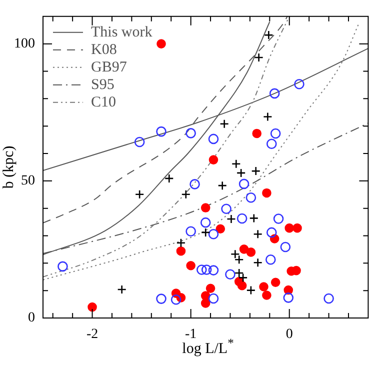 The image size is (374, 368). Describe the element at coordinates (289, 334) in the screenshot. I see `x-tick-label: 0` at that location.